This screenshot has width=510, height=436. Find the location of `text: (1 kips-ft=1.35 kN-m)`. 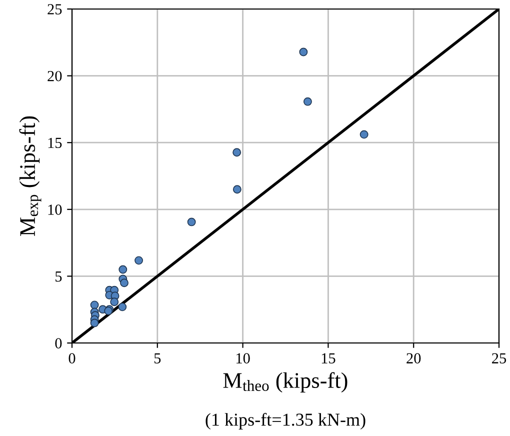

text: (1 kips-ft=1.35 kN-m) is located at coordinates (286, 421).